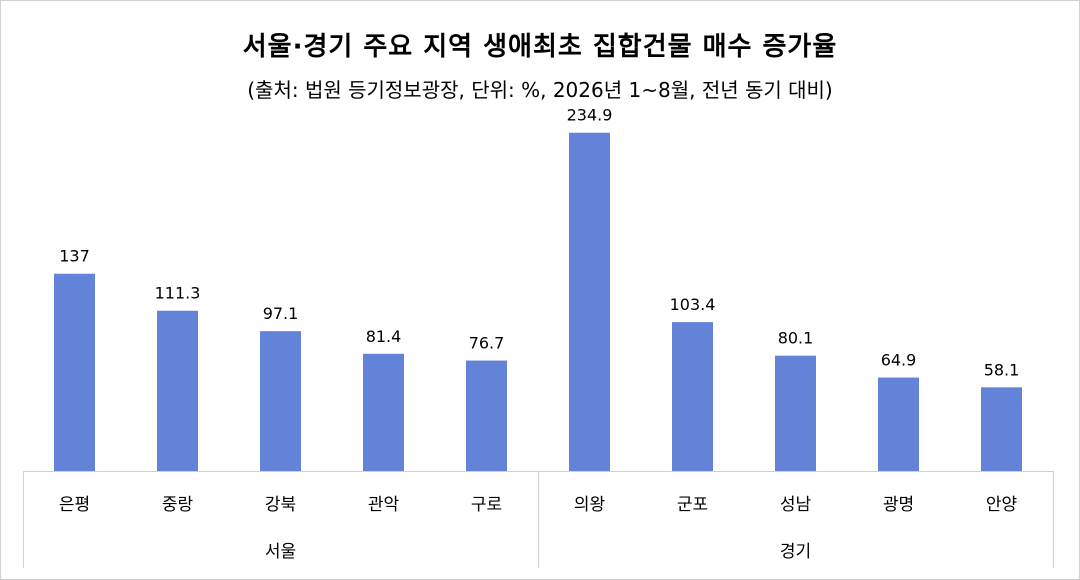 This screenshot has width=1080, height=580. What do you see at coordinates (1002, 369) in the screenshot?
I see `data-label-10: 58.1` at bounding box center [1002, 369].